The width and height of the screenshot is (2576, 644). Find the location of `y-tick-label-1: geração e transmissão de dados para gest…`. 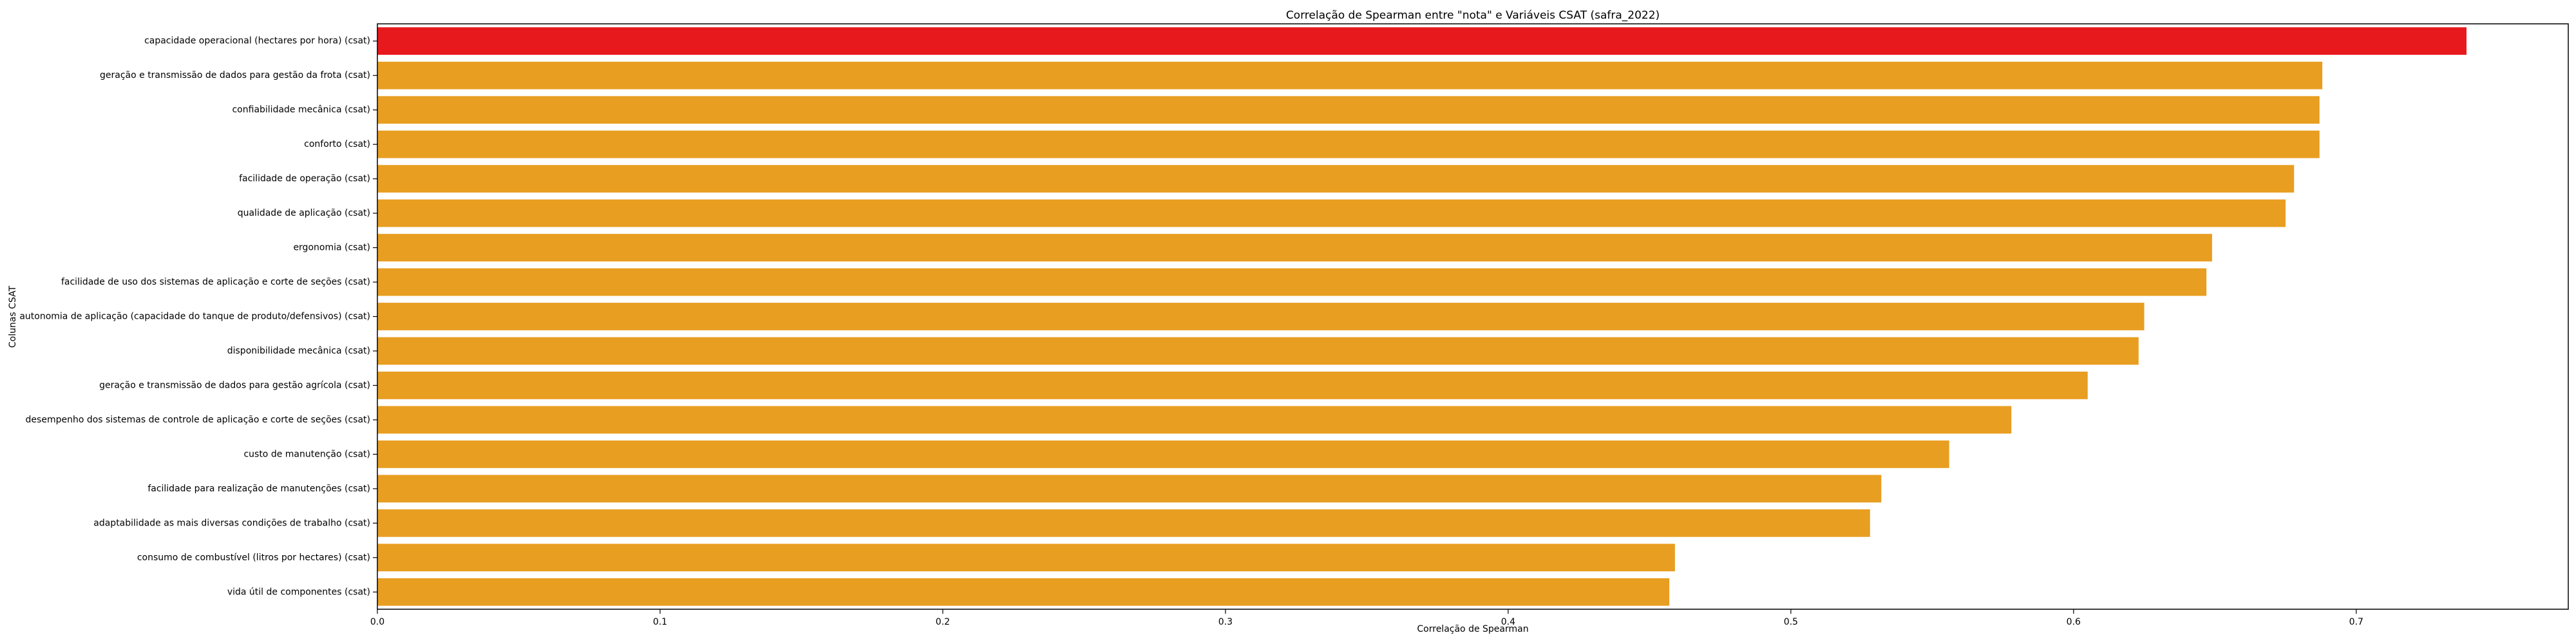

y-tick-label-1: geração e transmissão de dados para gest… is located at coordinates (235, 75).